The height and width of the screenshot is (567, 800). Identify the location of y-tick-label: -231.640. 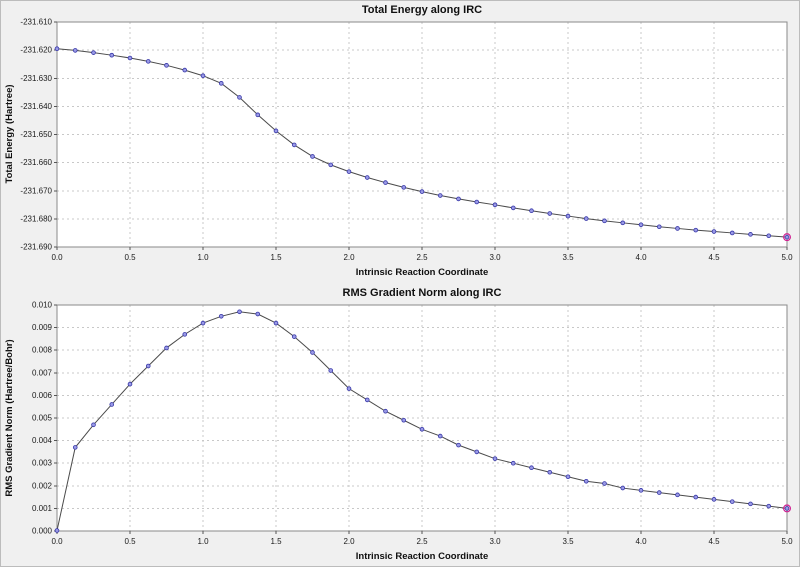
(36, 106).